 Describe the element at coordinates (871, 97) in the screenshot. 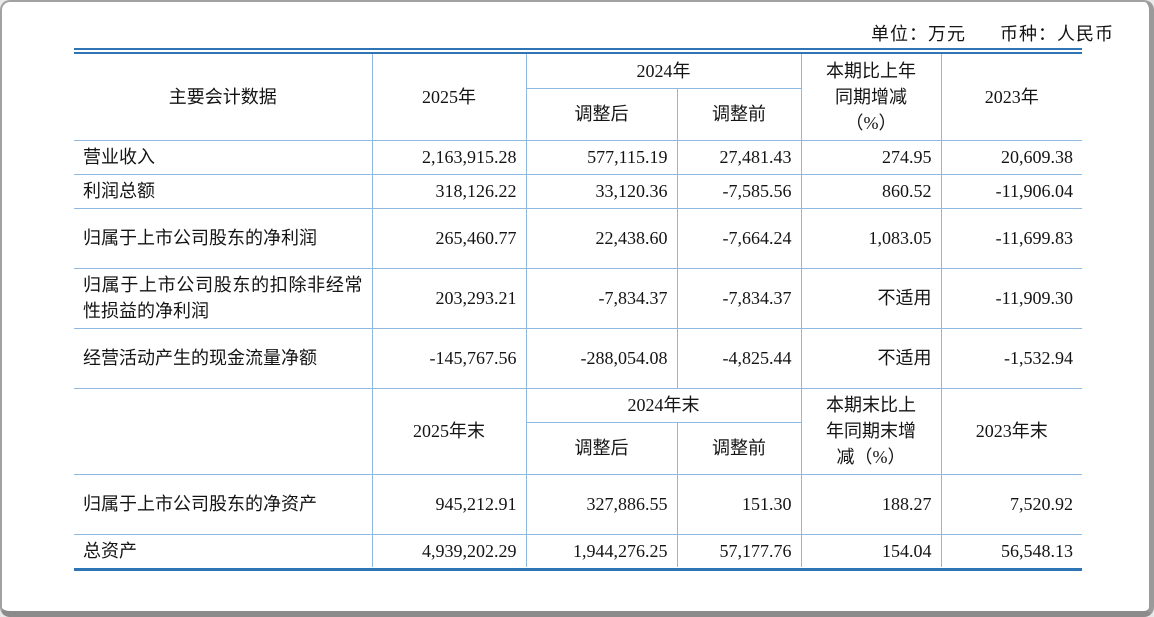

I see `change-vs-prior-period-header: 本期比上年 同期增减 （%）` at that location.